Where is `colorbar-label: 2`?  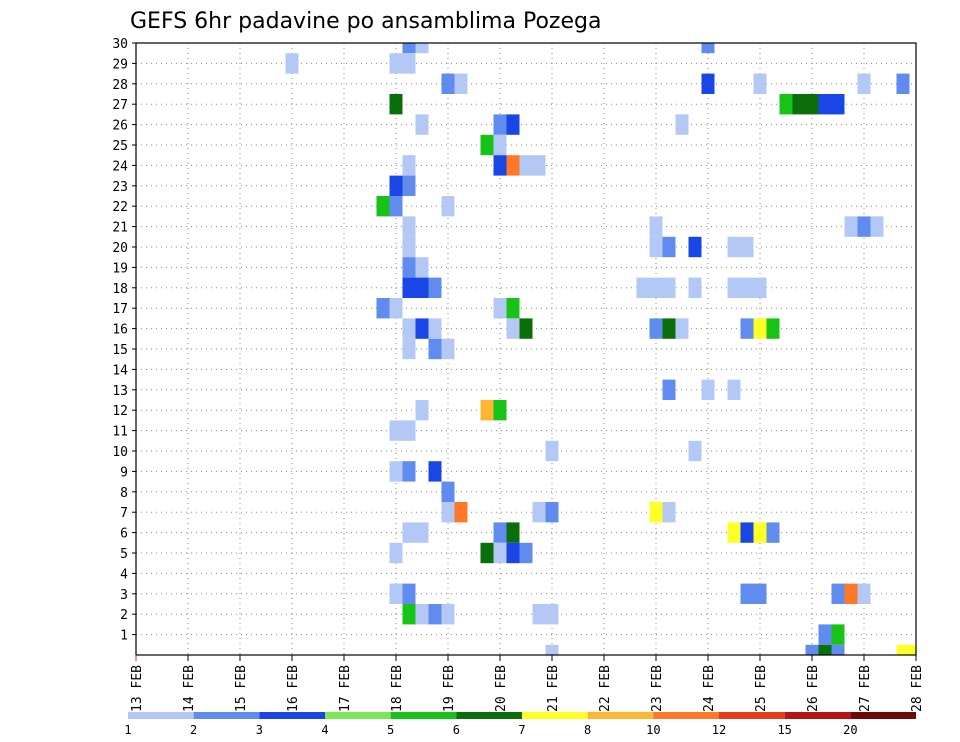
colorbar-label: 2 is located at coordinates (193, 730).